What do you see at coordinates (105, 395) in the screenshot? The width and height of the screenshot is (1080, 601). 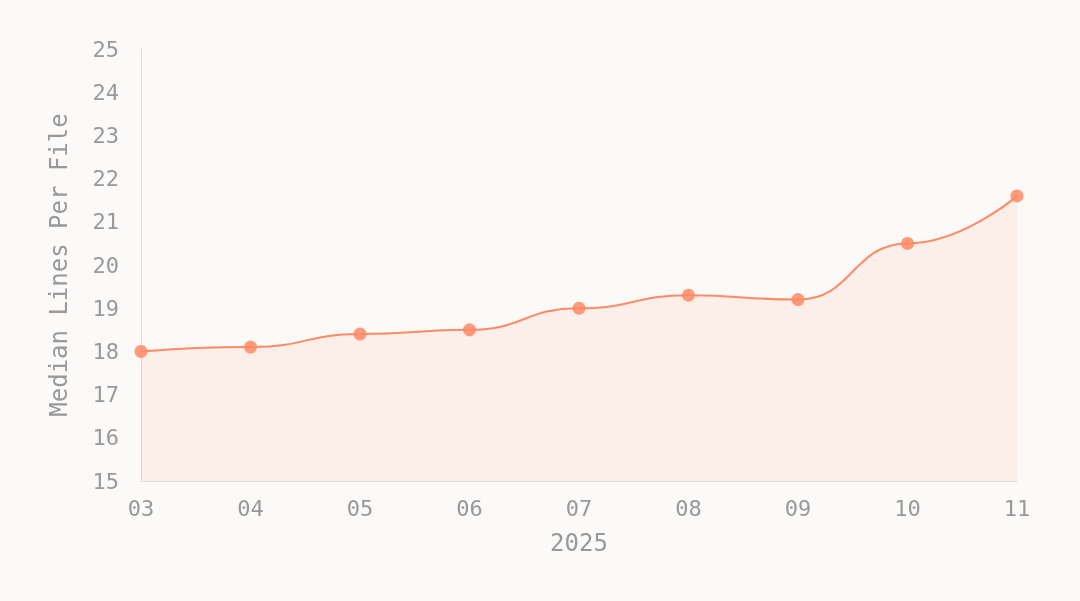 I see `y-tick-label: 17` at bounding box center [105, 395].